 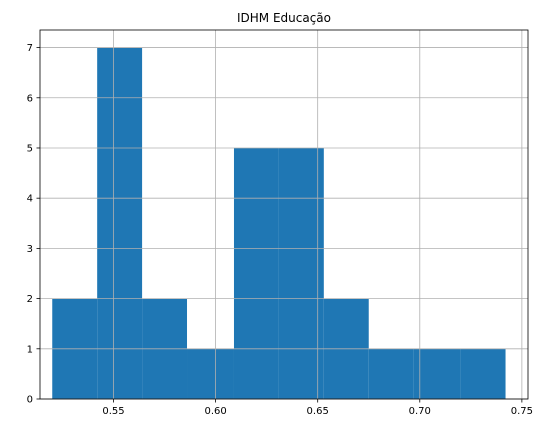 What do you see at coordinates (30, 349) in the screenshot?
I see `y-tick-label-1: 1` at bounding box center [30, 349].